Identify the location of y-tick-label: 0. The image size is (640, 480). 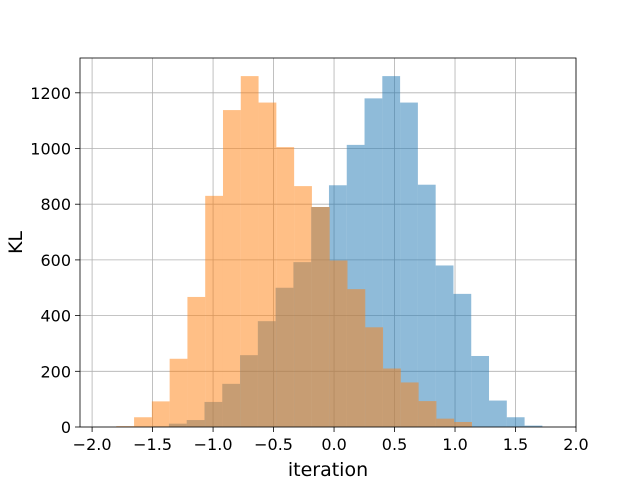
(66, 427).